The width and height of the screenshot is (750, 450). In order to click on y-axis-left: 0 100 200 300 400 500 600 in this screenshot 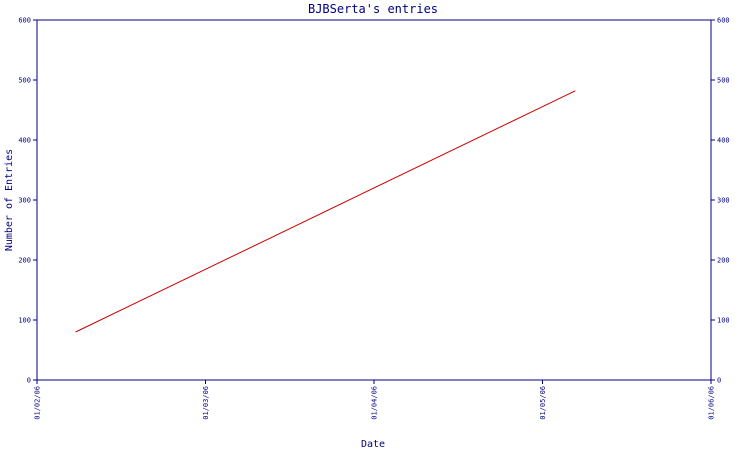, I will do `click(27, 201)`.